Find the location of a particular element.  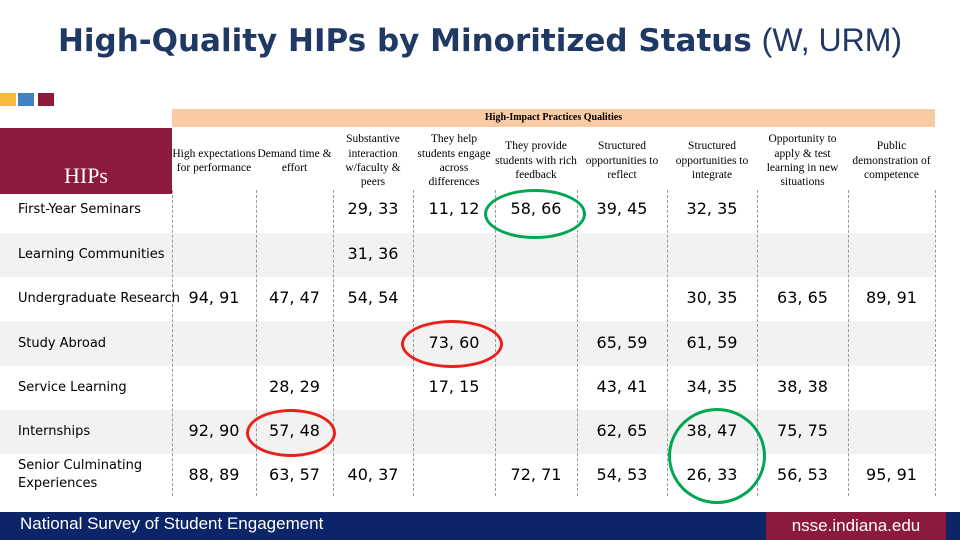

accent-square-blue is located at coordinates (26, 99).